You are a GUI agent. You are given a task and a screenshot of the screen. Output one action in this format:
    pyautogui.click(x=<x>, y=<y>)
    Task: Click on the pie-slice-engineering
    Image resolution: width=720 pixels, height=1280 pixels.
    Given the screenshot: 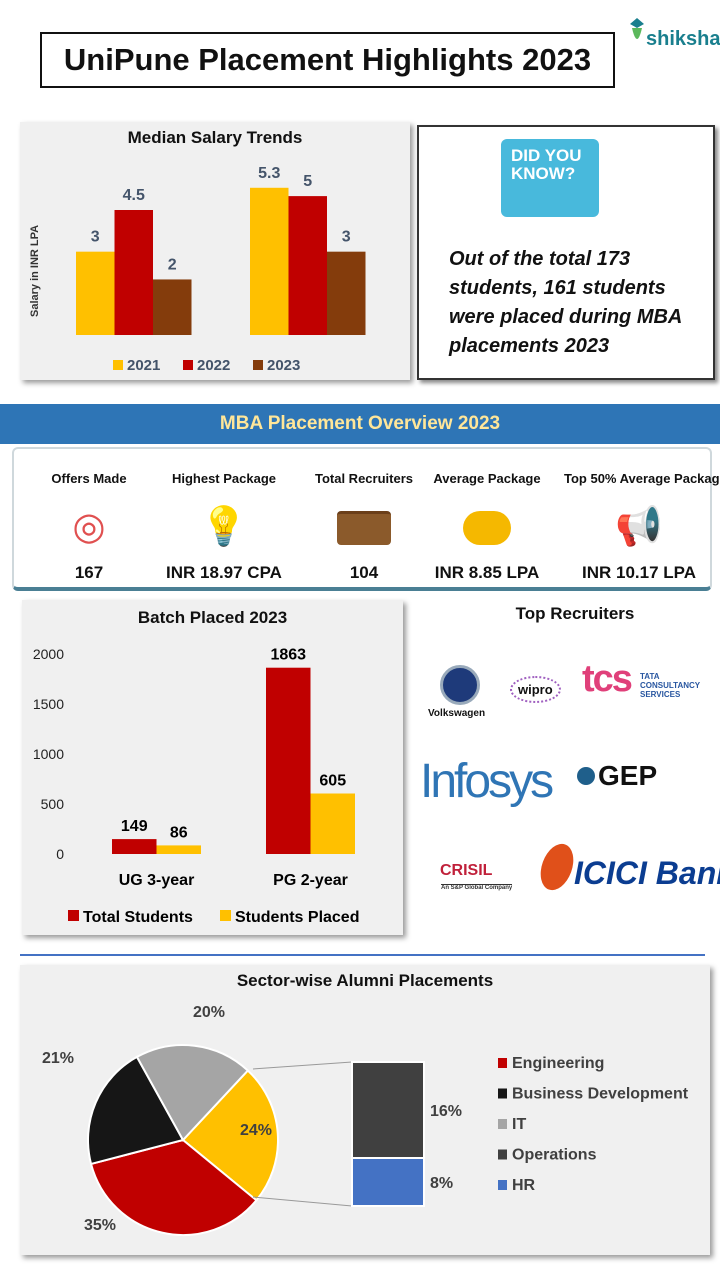 What is the action you would take?
    pyautogui.click(x=173, y=1187)
    